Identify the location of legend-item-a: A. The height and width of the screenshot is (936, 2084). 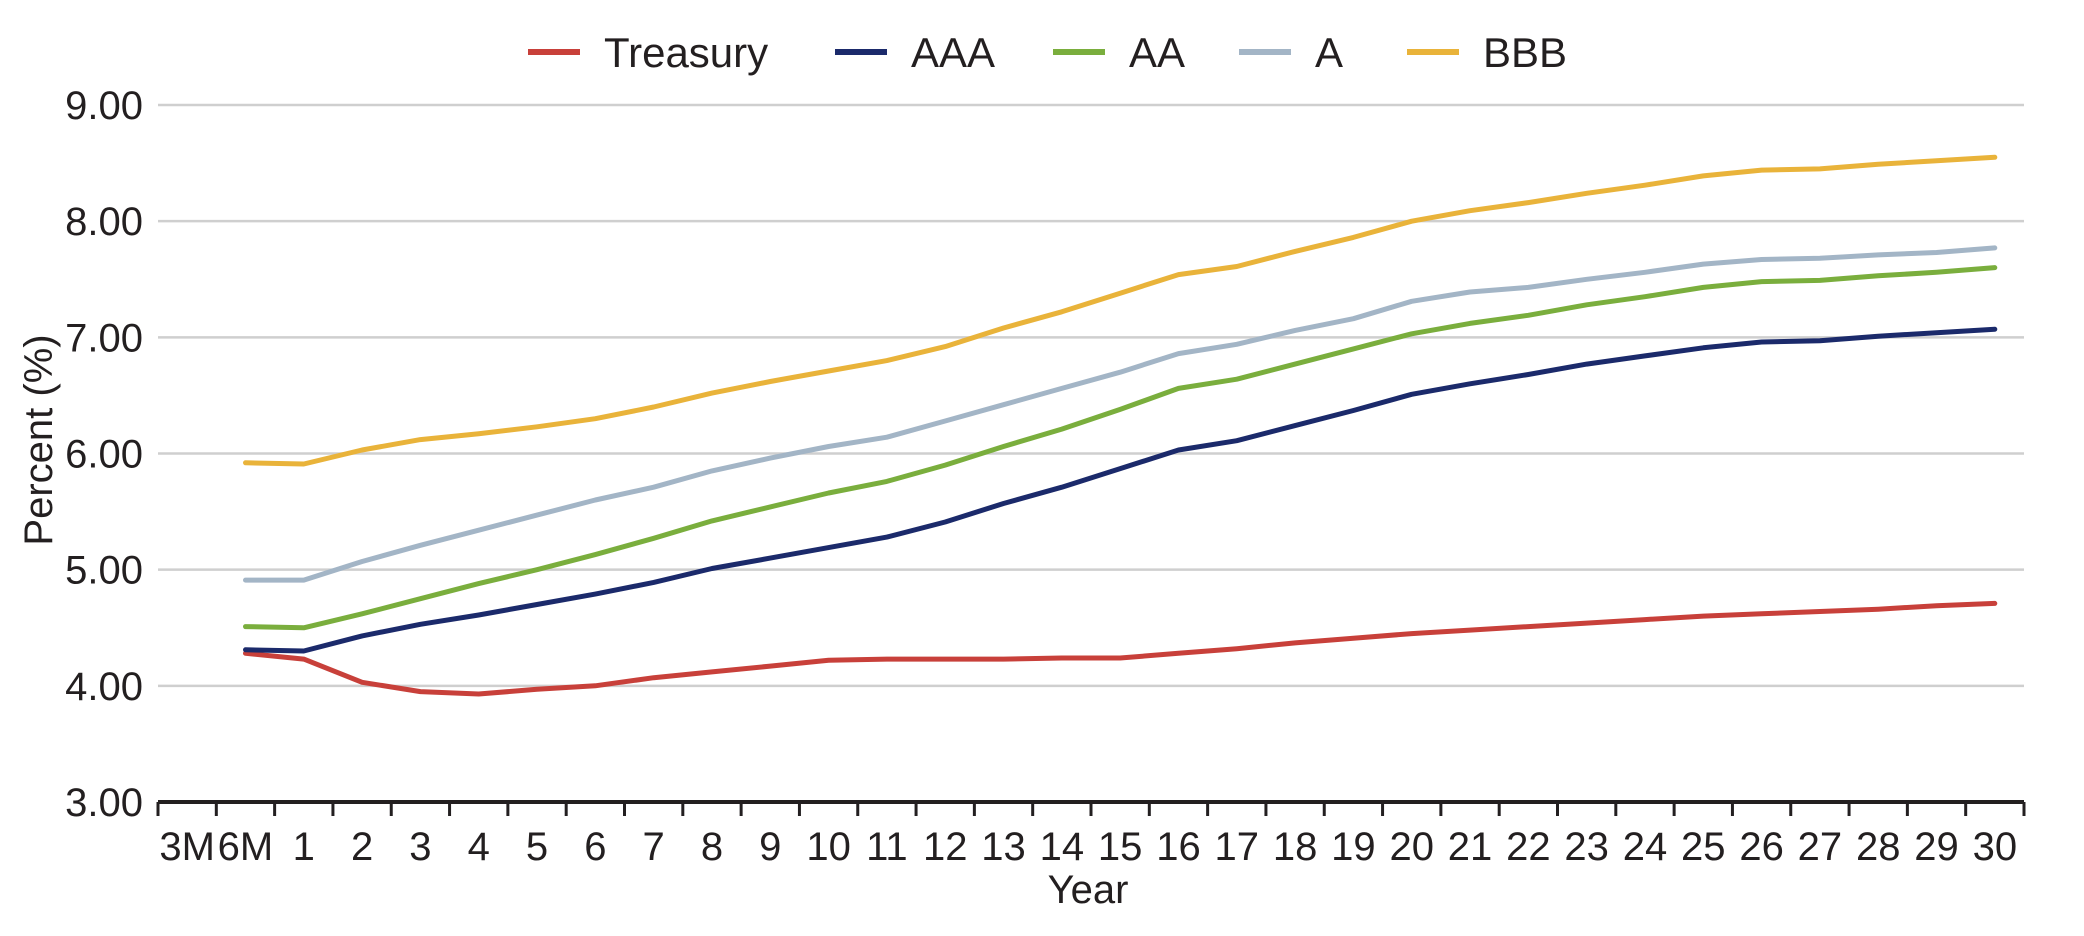
(1291, 52).